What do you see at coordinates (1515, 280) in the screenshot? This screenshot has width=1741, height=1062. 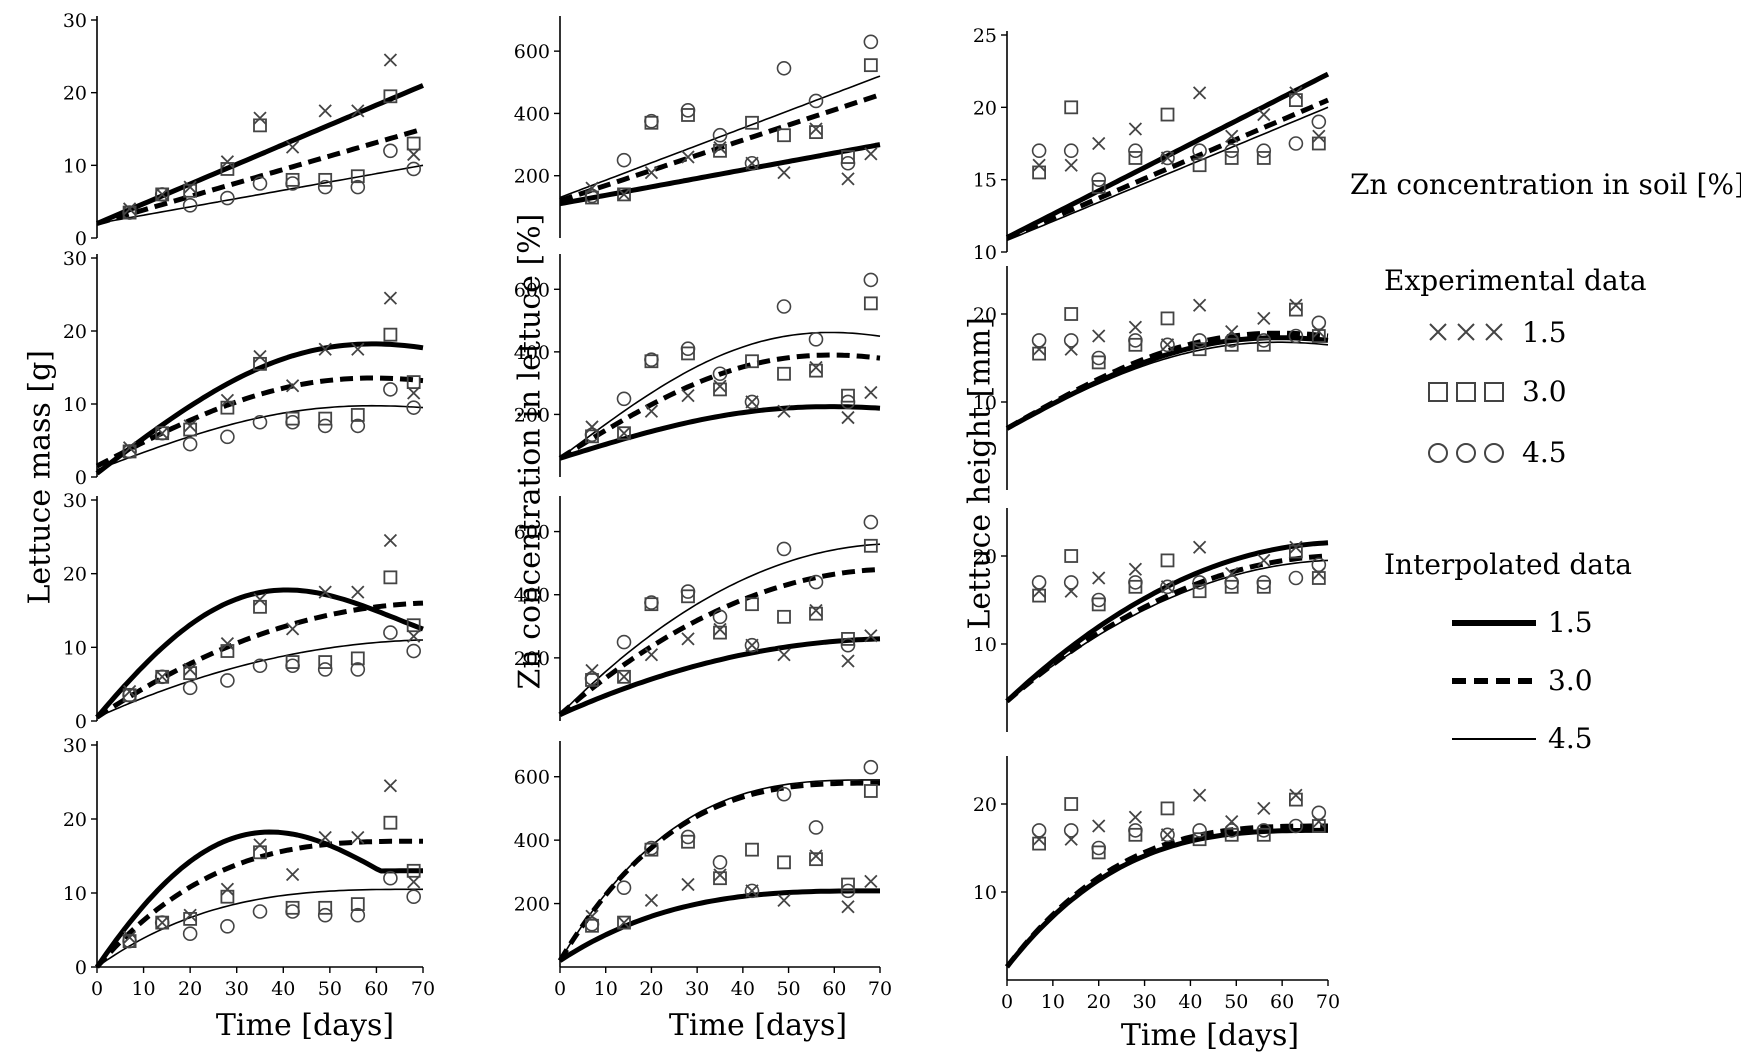 I see `legend-experimental-title: Experimental data` at bounding box center [1515, 280].